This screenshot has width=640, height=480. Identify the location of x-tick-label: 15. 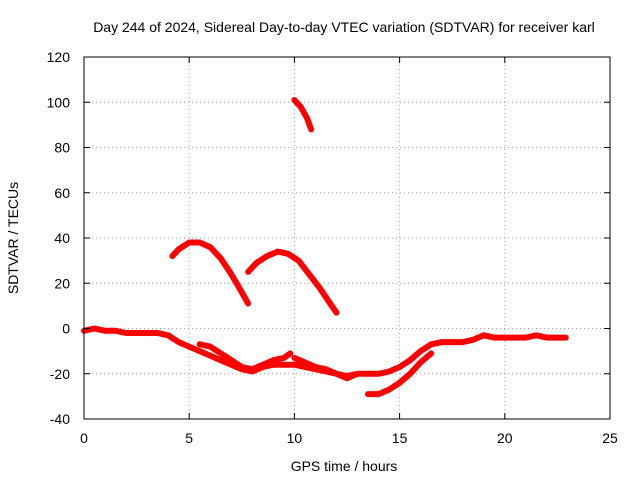
(400, 438).